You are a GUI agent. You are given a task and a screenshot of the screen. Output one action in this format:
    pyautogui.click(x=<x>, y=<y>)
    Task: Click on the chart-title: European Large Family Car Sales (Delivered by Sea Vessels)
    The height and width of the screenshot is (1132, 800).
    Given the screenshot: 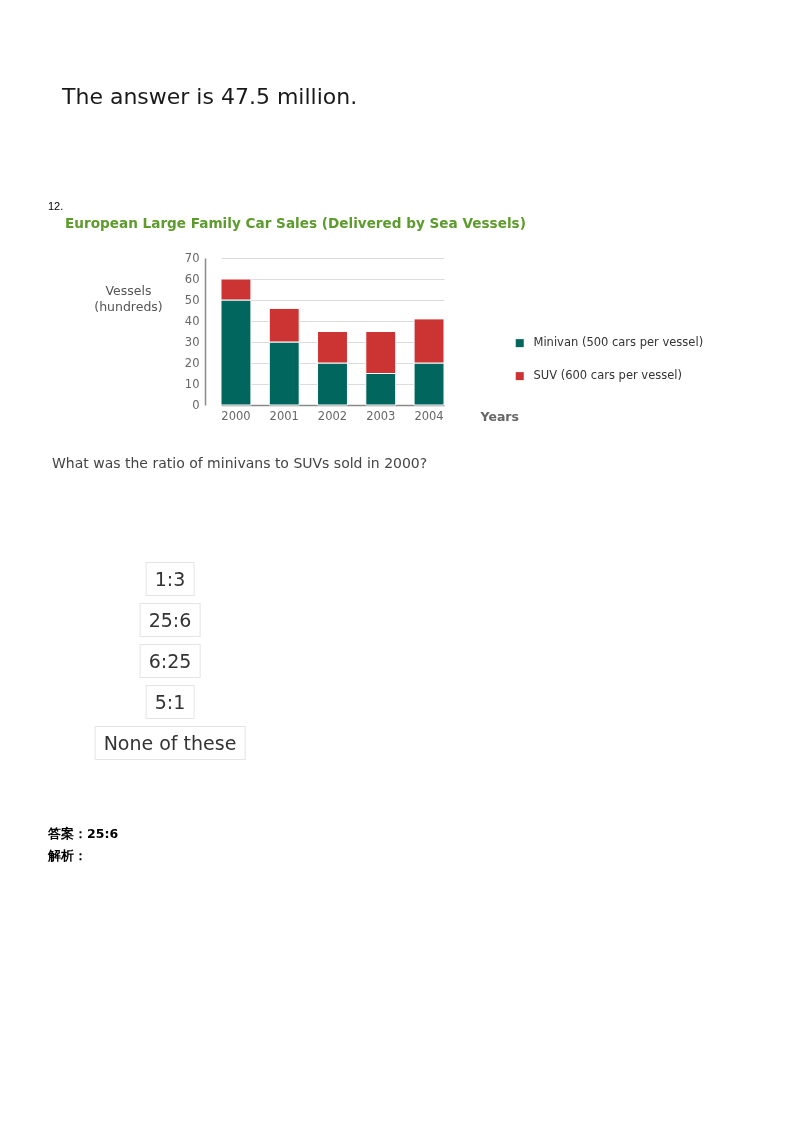 What is the action you would take?
    pyautogui.click(x=295, y=223)
    